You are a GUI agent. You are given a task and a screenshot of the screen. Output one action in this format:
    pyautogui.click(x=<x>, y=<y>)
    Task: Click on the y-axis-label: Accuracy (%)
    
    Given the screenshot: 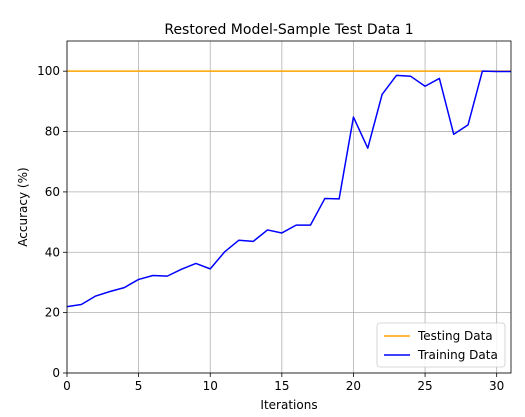 What is the action you would take?
    pyautogui.click(x=23, y=206)
    